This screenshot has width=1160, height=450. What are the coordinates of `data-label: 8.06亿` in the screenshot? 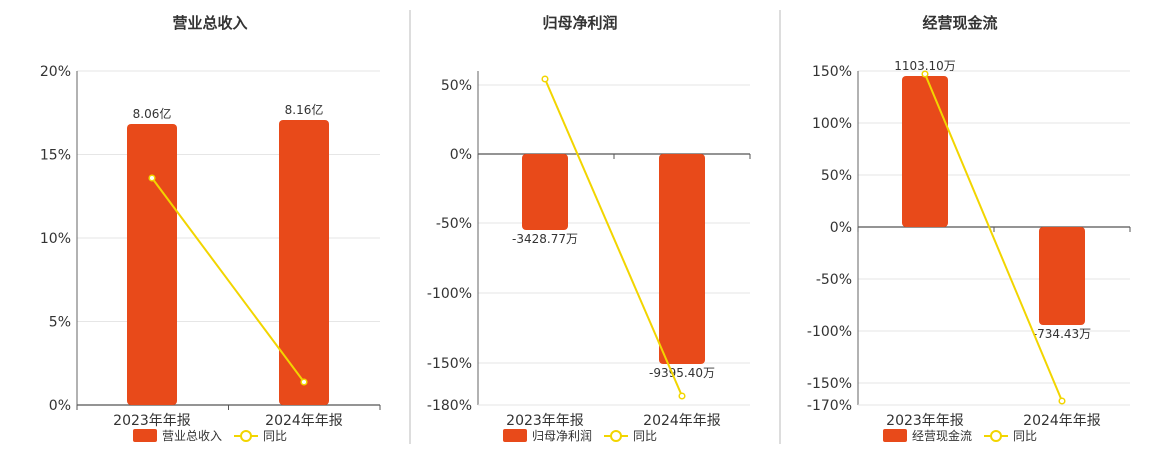 It's located at (152, 113).